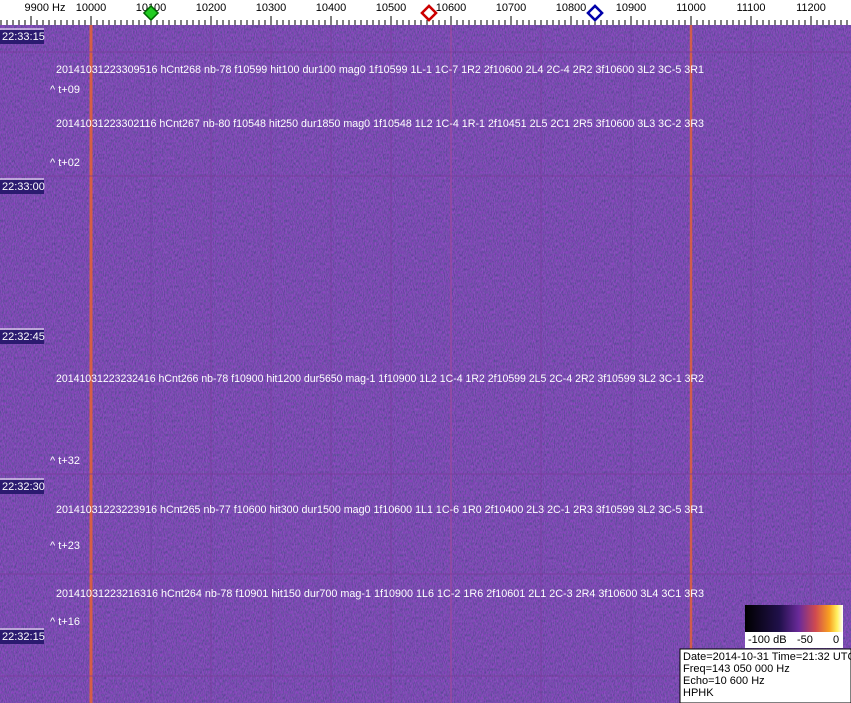  What do you see at coordinates (767, 657) in the screenshot?
I see `info-line: Date=2014-10-31 Time=21:32 UTC` at bounding box center [767, 657].